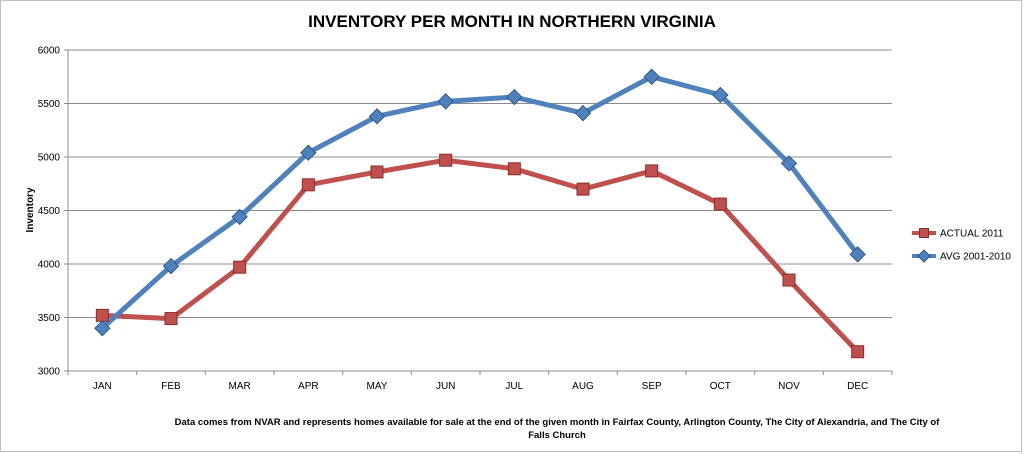 The image size is (1024, 454). Describe the element at coordinates (789, 386) in the screenshot. I see `x-tick-label: NOV` at that location.